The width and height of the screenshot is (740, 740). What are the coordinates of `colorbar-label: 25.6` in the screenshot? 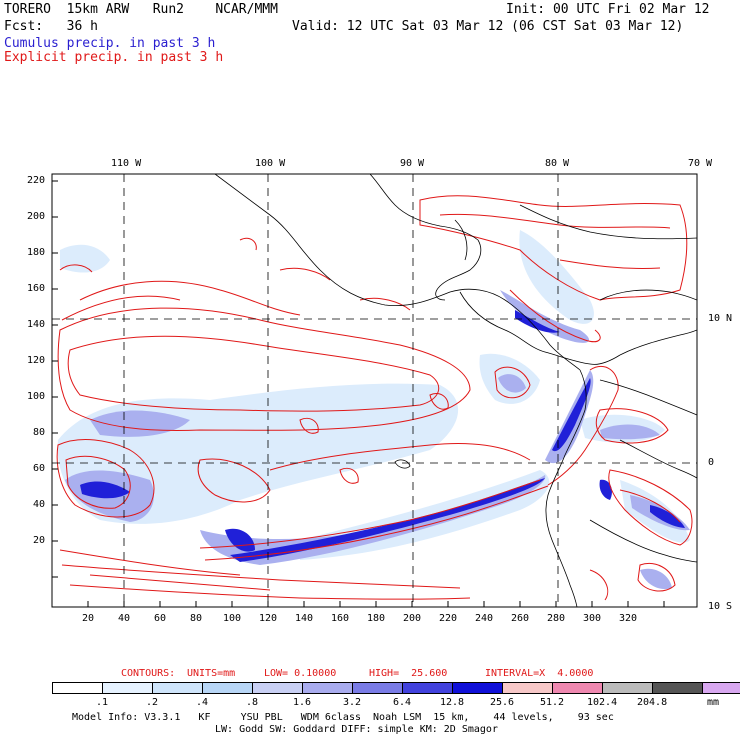 It's located at (502, 702).